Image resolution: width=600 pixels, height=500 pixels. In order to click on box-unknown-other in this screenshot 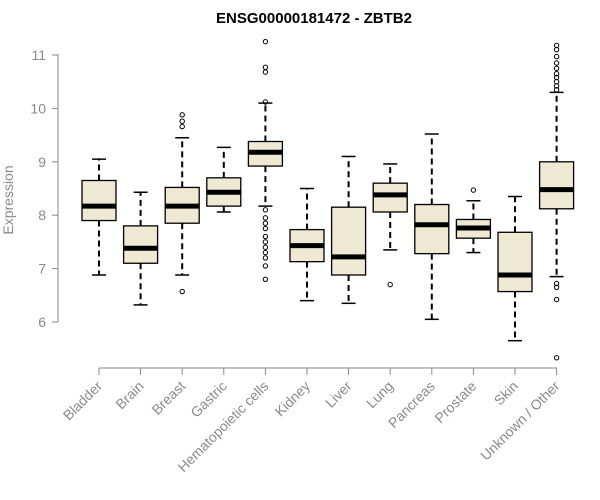, I will do `click(556, 201)`.